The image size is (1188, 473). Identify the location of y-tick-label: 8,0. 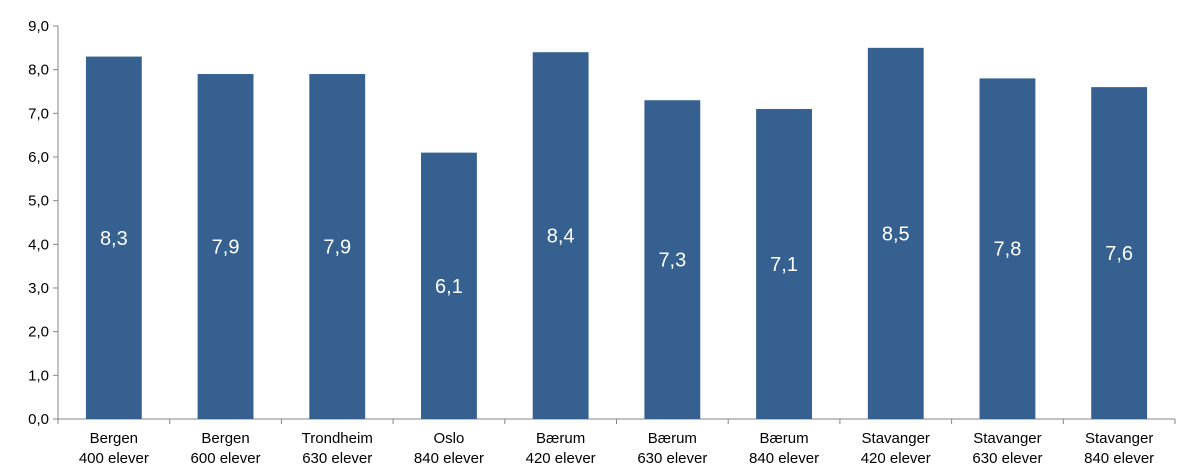
(38, 70).